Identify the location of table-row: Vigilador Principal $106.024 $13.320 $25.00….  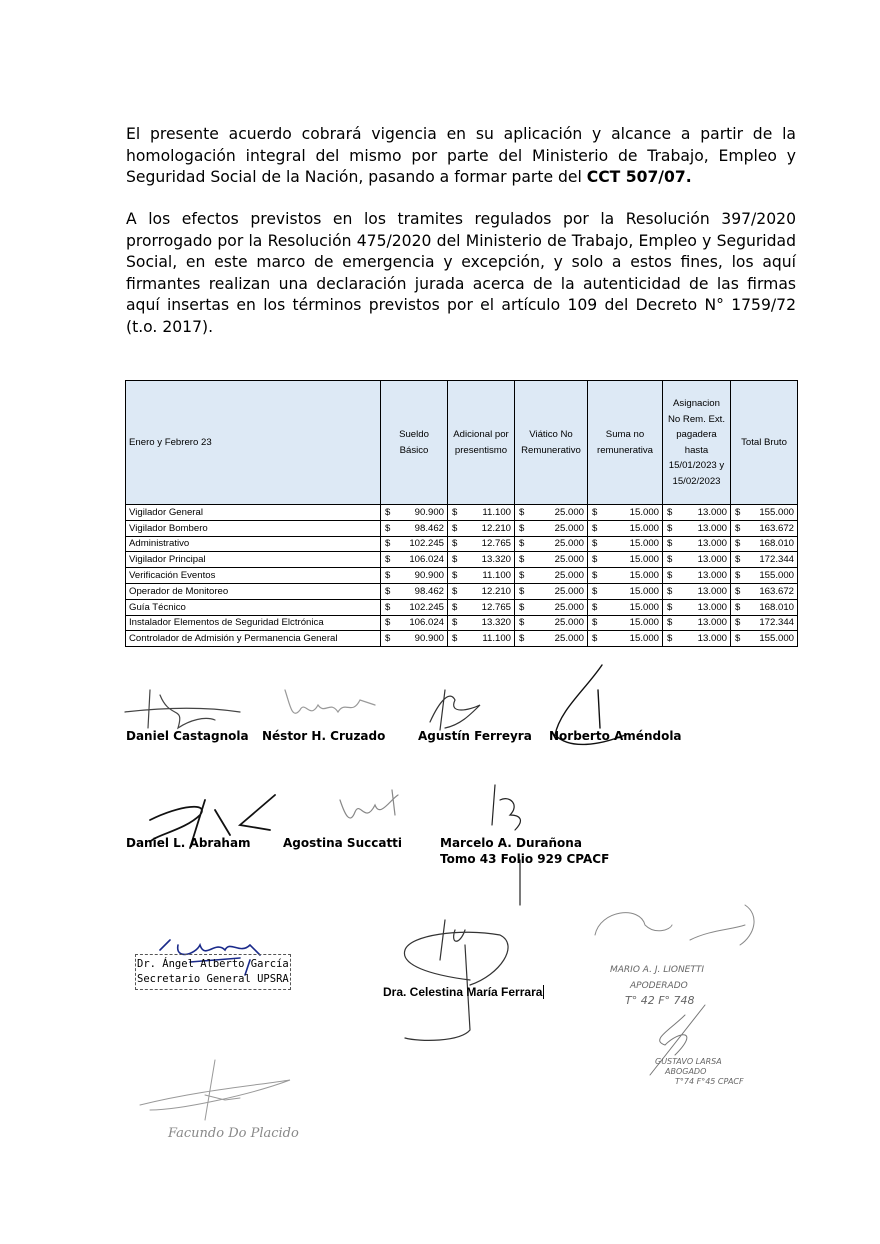
(461, 560).